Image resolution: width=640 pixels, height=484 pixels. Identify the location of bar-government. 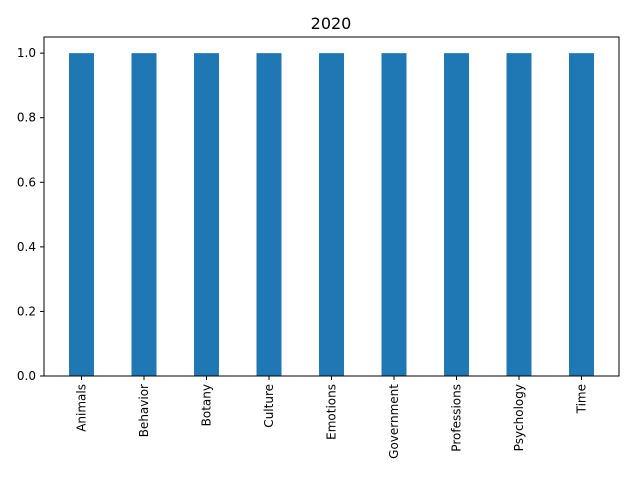
(394, 215).